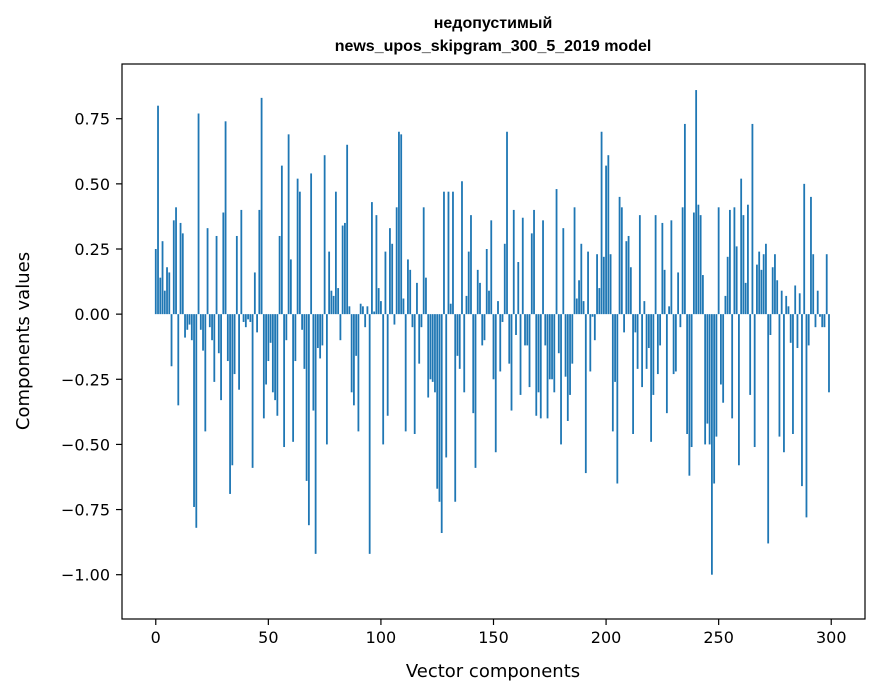  Describe the element at coordinates (85, 575) in the screenshot. I see `y-tick-label: −1.00` at that location.